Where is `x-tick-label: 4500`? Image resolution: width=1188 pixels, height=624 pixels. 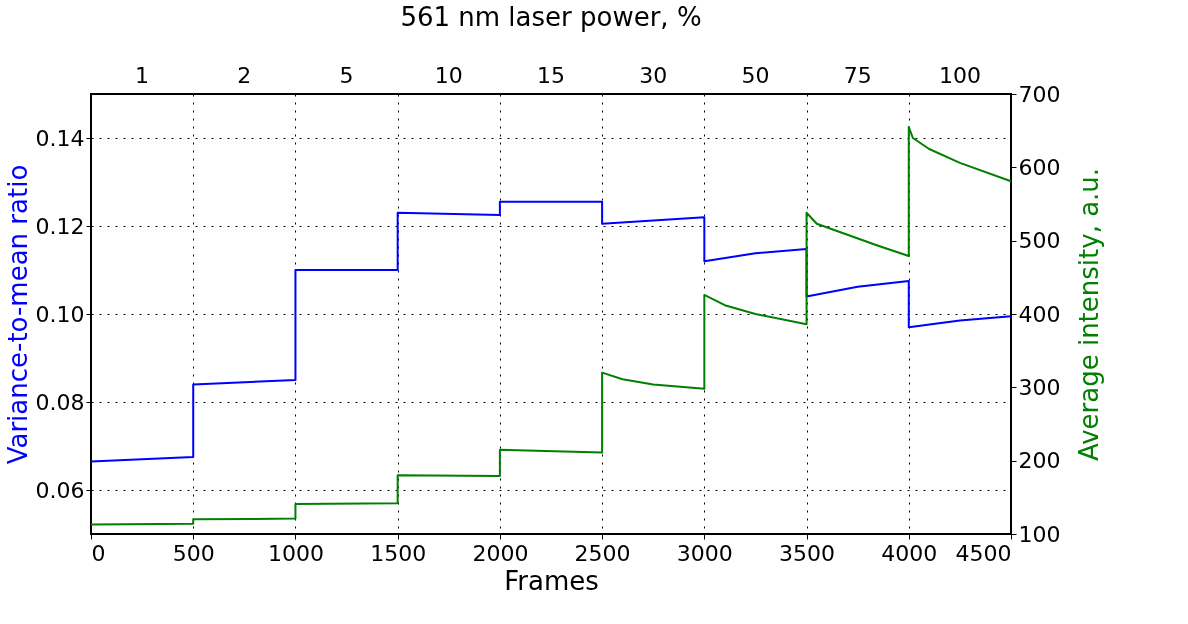
x-tick-label: 4500 is located at coordinates (983, 553).